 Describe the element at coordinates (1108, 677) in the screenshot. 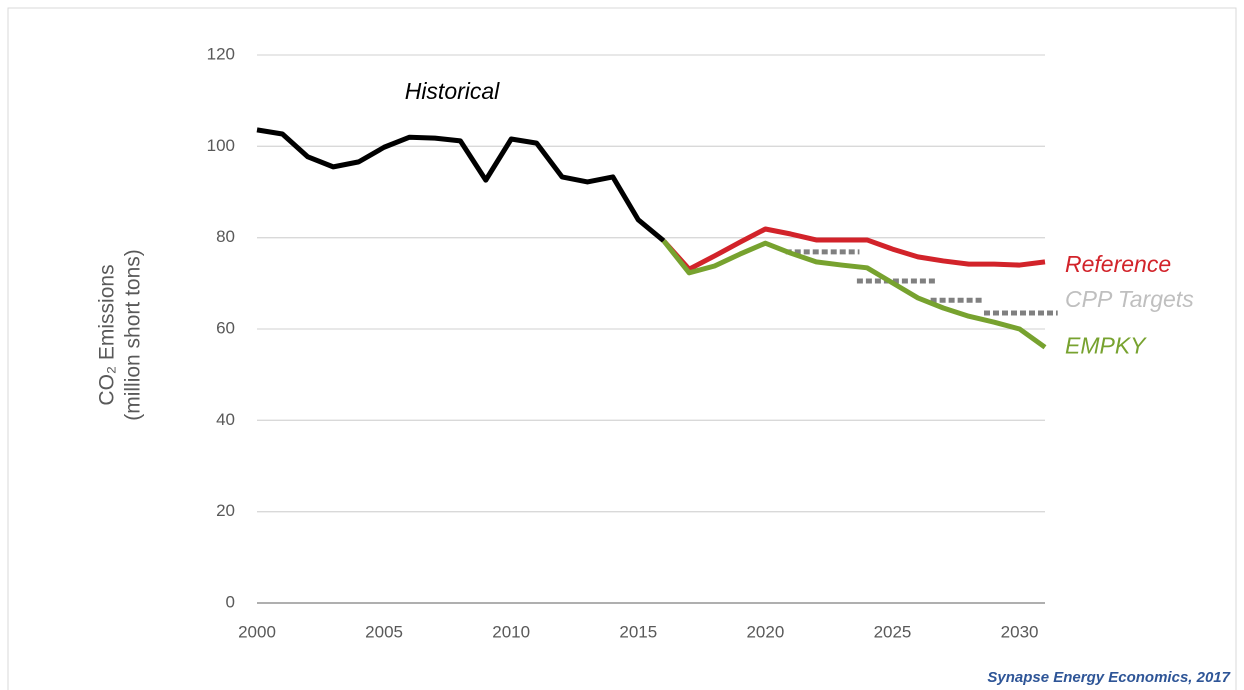

I see `source: Synapse Energy Economics, 2017` at that location.